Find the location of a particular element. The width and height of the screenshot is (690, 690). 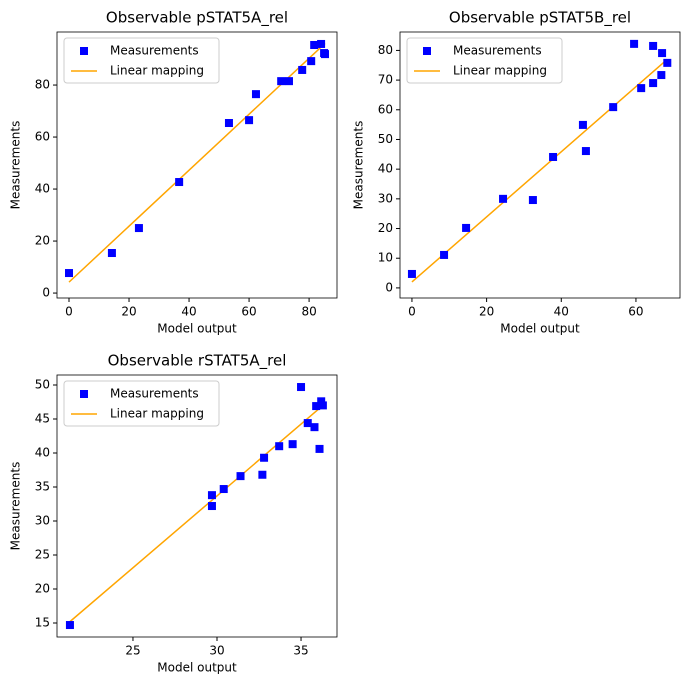

x-tick-label: 35 is located at coordinates (300, 651).